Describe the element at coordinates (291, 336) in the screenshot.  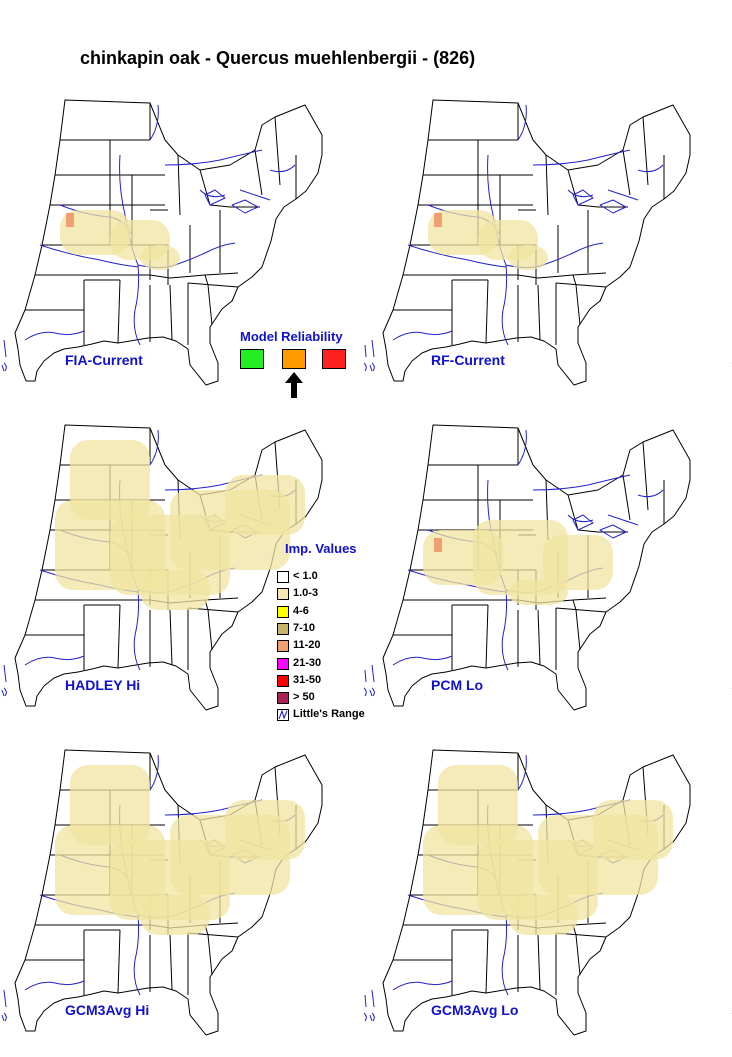
I see `model-reliability-title: Model Reliability` at that location.